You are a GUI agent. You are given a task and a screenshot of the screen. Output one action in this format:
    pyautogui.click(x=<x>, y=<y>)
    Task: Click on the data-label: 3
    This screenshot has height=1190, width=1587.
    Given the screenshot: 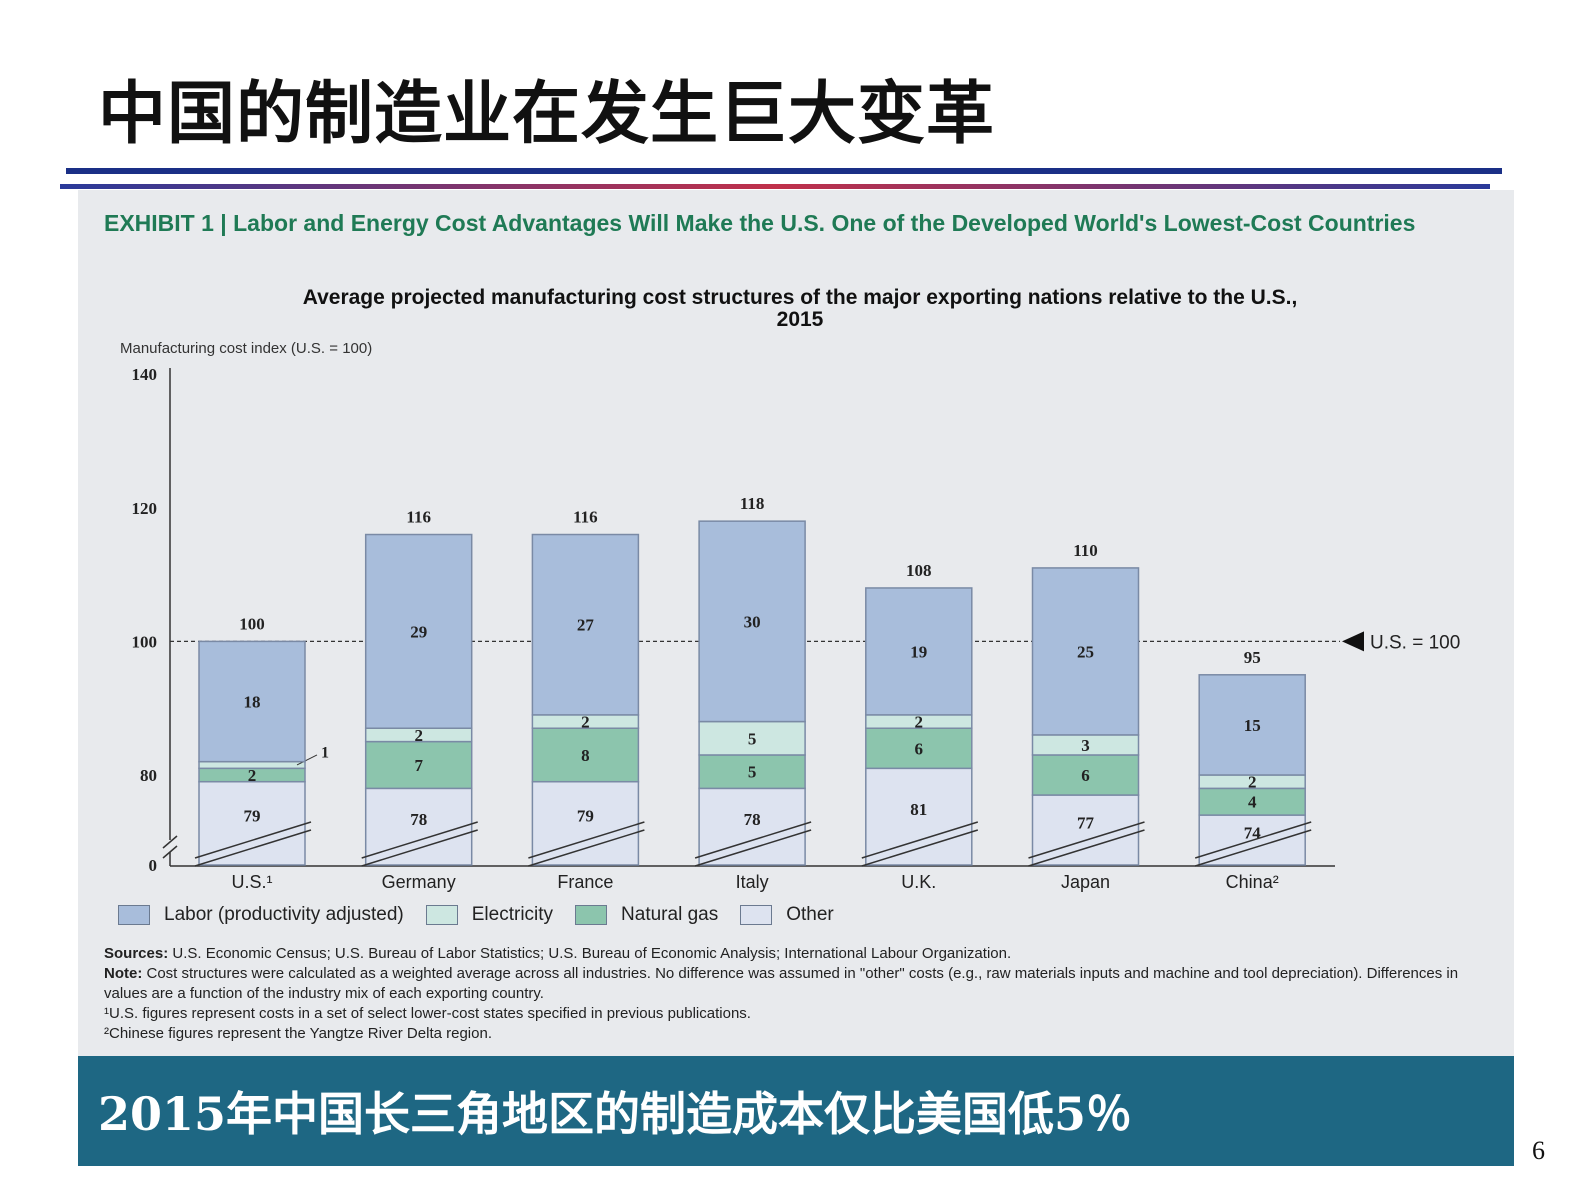 What is the action you would take?
    pyautogui.click(x=1085, y=745)
    